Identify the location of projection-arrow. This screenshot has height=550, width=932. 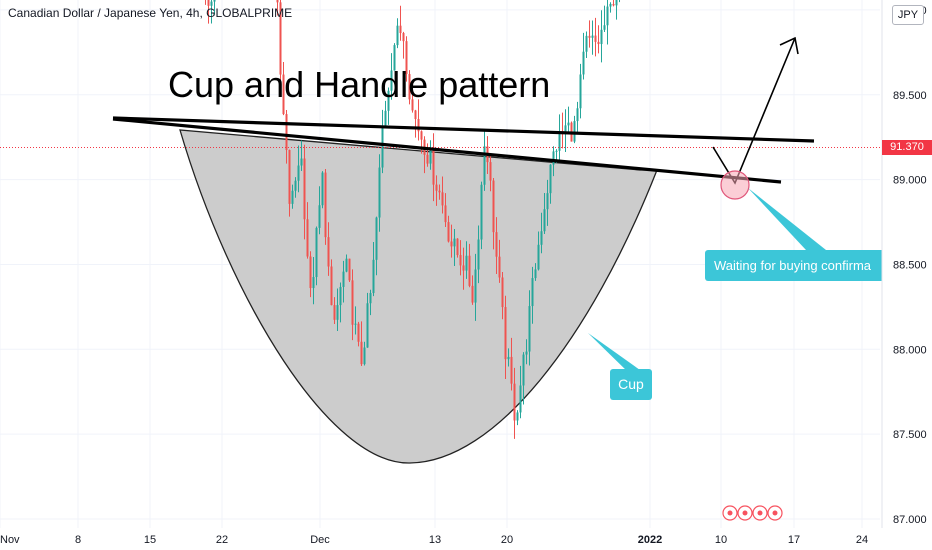
(754, 111).